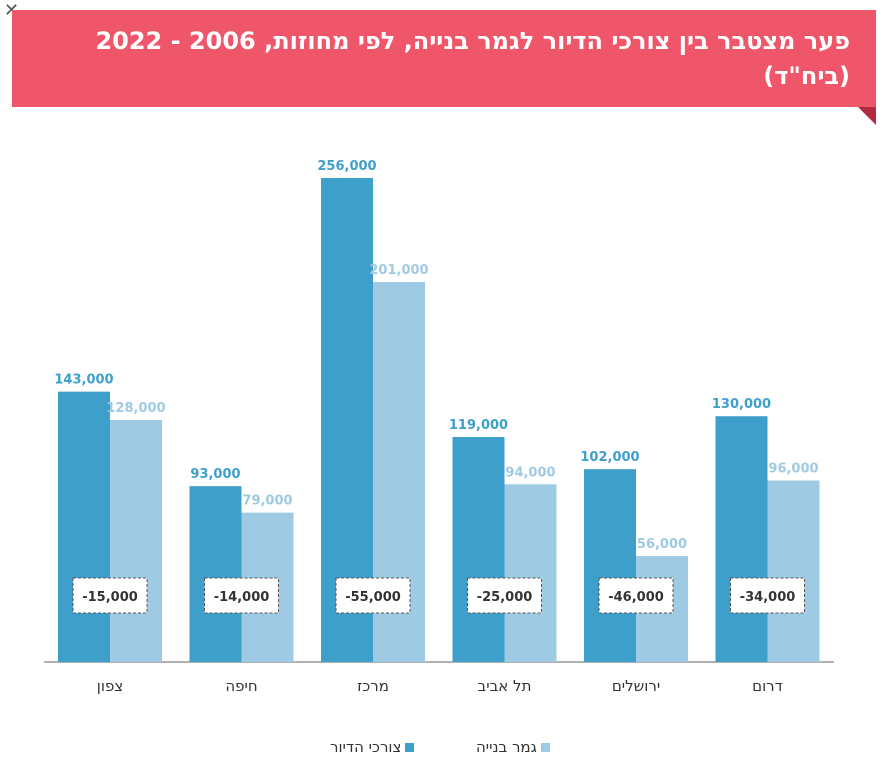 This screenshot has height=772, width=884. I want to click on category-label-1: חיפה, so click(241, 686).